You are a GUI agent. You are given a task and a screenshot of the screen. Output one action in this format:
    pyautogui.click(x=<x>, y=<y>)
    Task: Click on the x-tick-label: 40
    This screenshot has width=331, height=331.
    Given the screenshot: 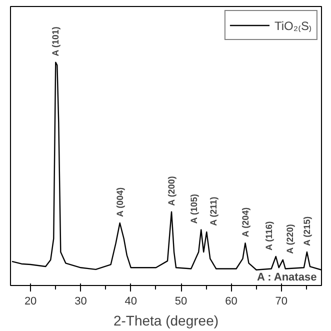 What is the action you would take?
    pyautogui.click(x=131, y=302)
    